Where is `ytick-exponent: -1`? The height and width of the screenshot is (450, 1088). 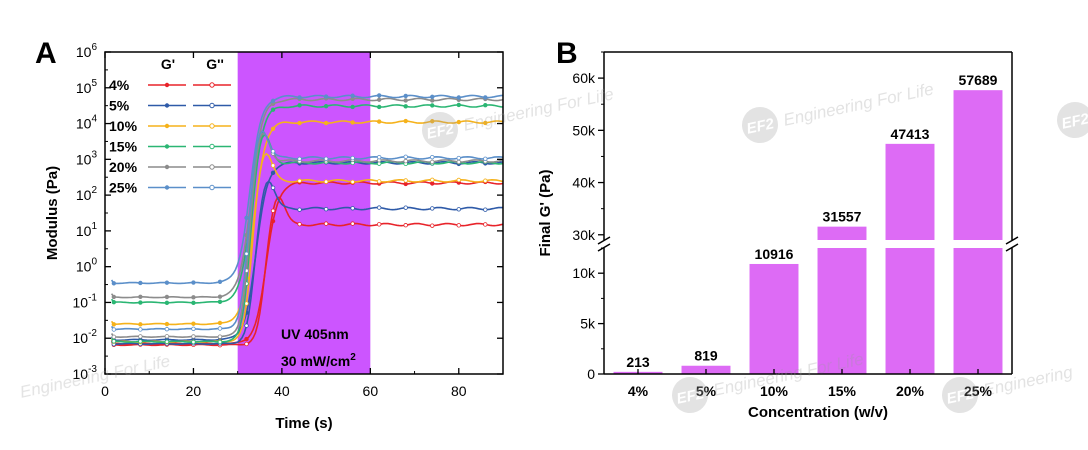 ytick-exponent: -1 is located at coordinates (92, 297).